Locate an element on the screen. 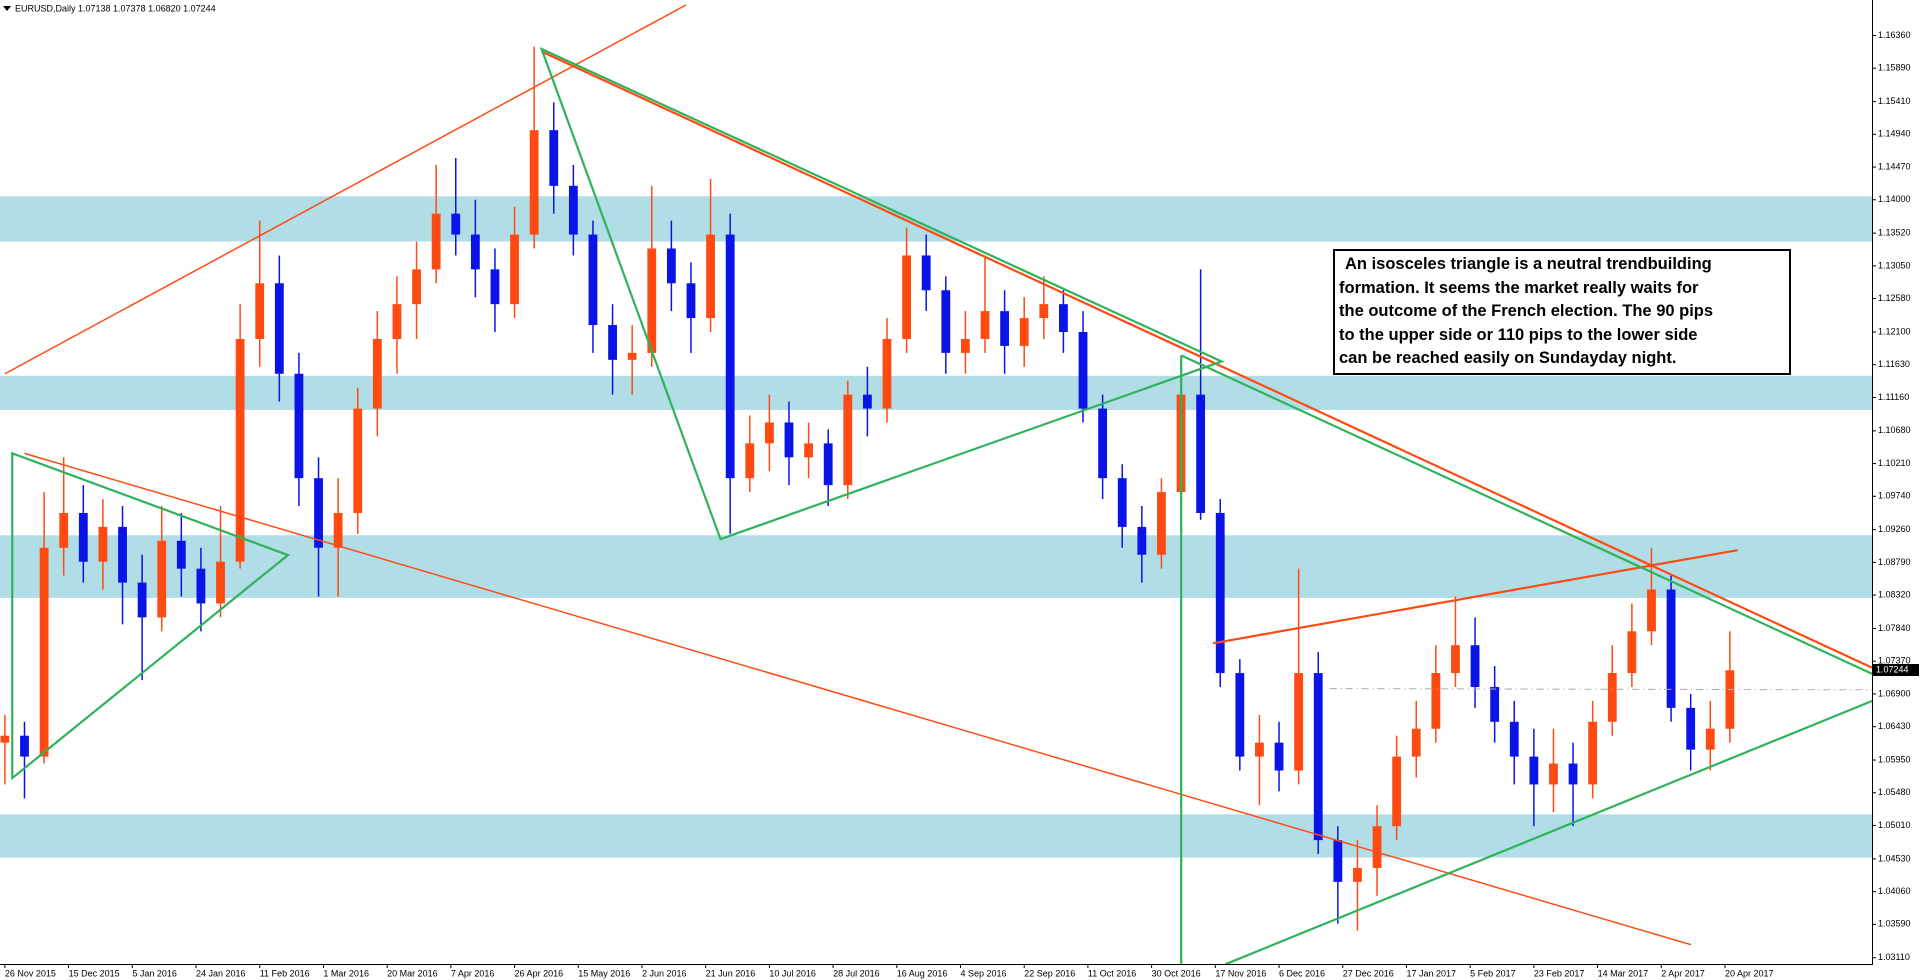 The width and height of the screenshot is (1920, 980). triangle is located at coordinates (151, 616).